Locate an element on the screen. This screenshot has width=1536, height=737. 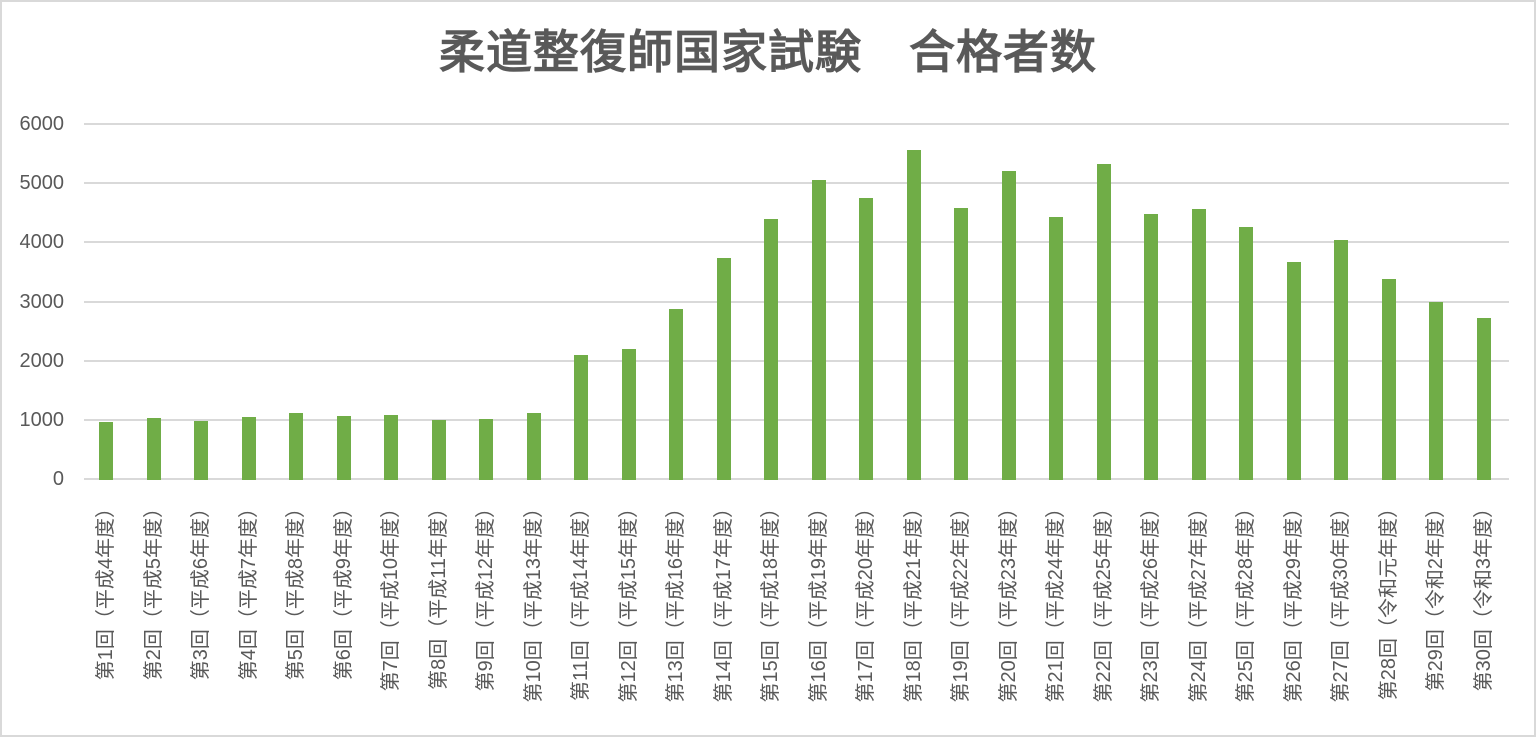
x-axis-tick-label: 第5回（平成8年度） is located at coordinates (296, 589).